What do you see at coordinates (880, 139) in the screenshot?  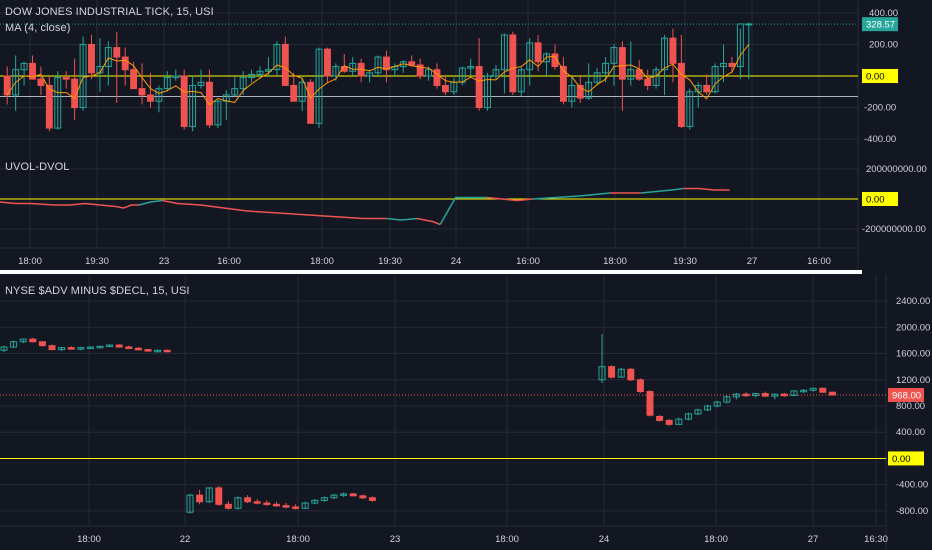 I see `y-tick-label: -400.00` at bounding box center [880, 139].